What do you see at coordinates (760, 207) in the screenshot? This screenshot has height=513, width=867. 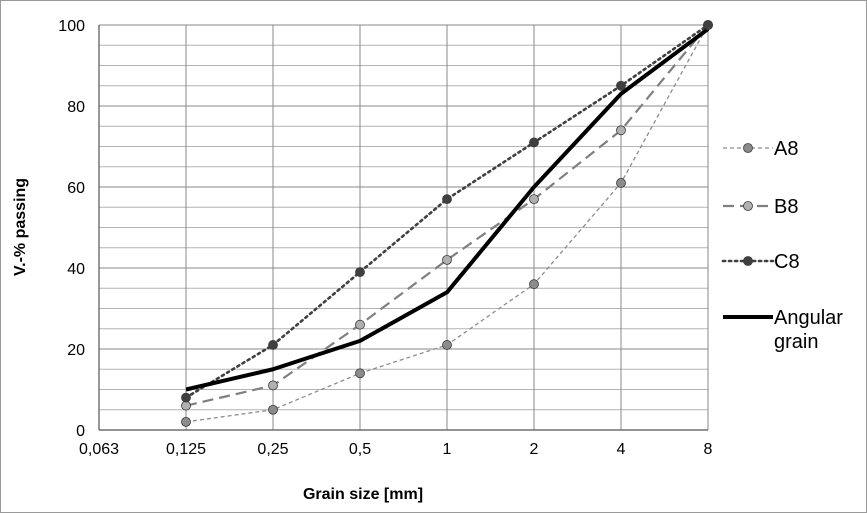 I see `legend-item-b8: B8` at bounding box center [760, 207].